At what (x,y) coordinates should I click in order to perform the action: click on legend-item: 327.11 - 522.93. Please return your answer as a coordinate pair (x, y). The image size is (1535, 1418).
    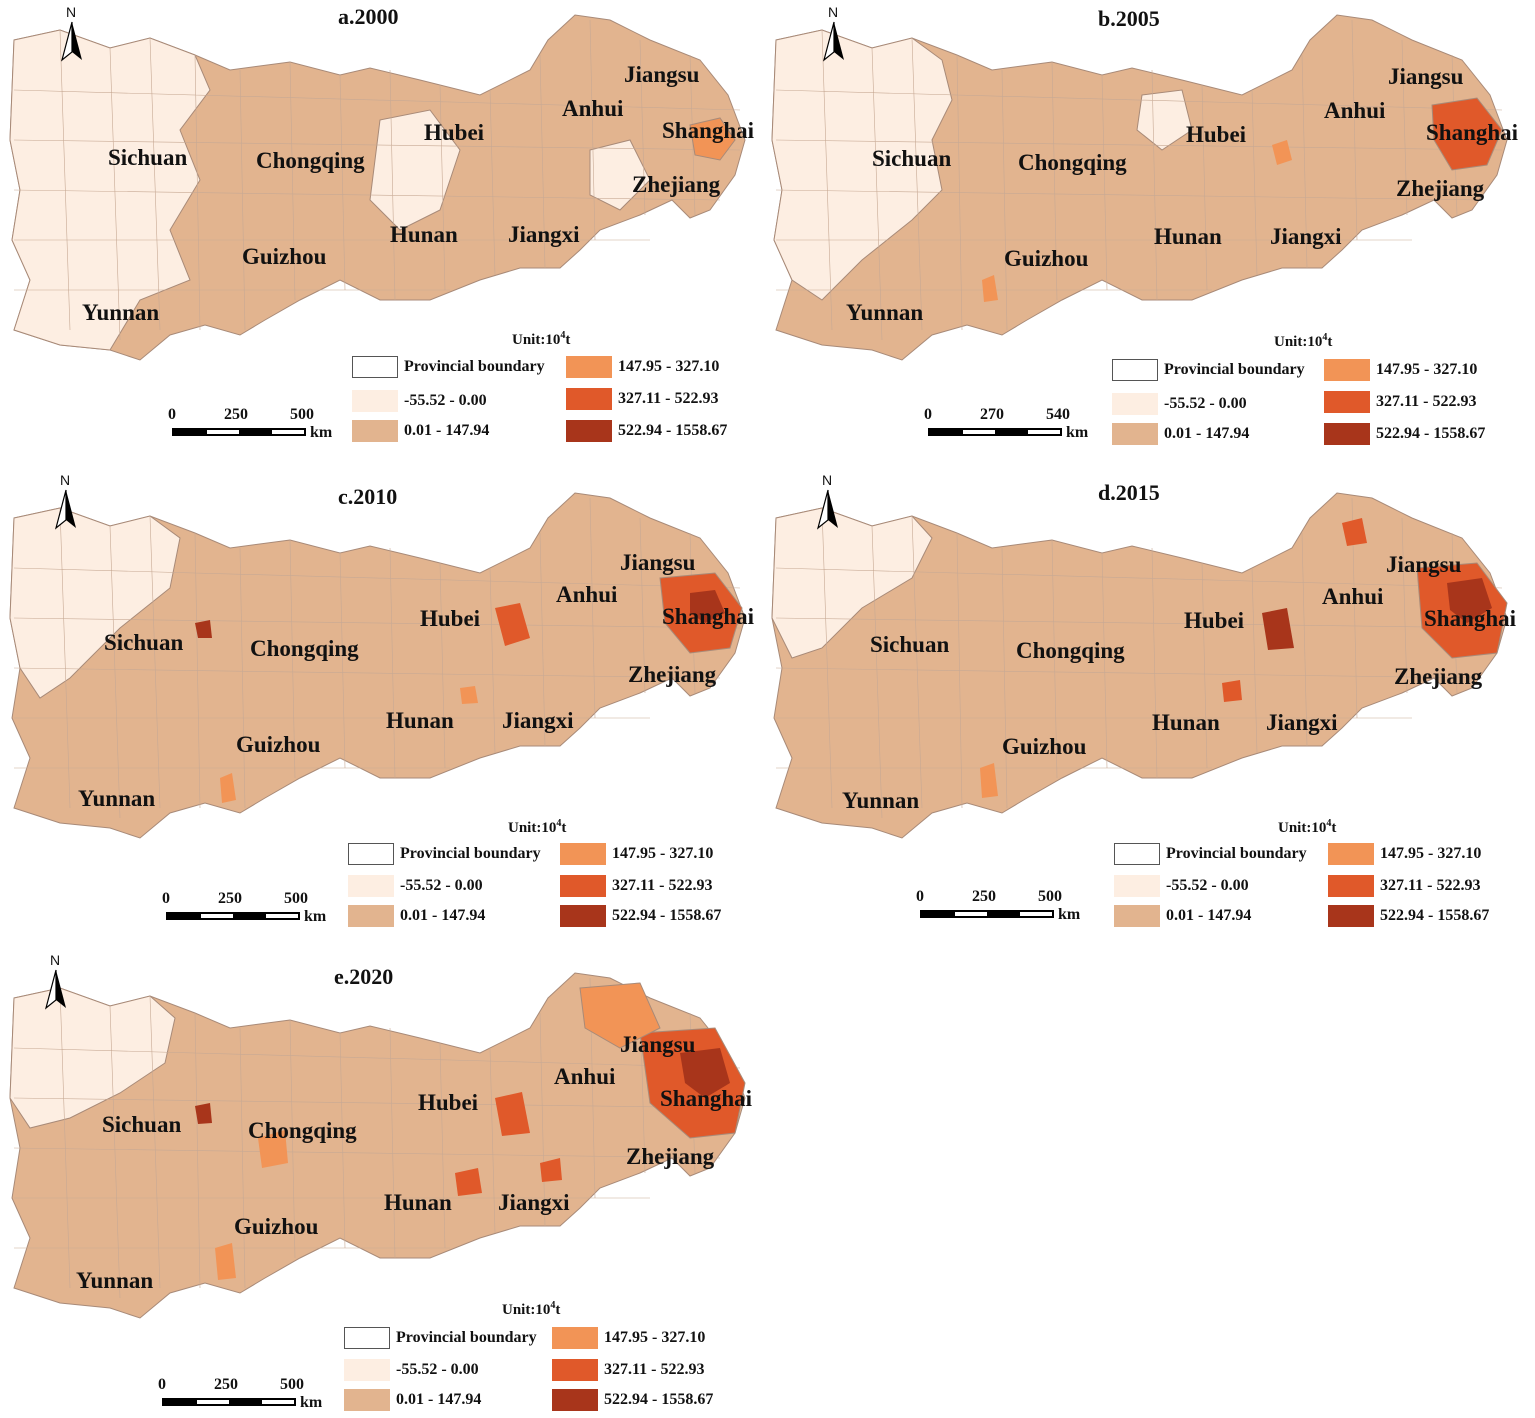
    Looking at the image, I should click on (628, 1370).